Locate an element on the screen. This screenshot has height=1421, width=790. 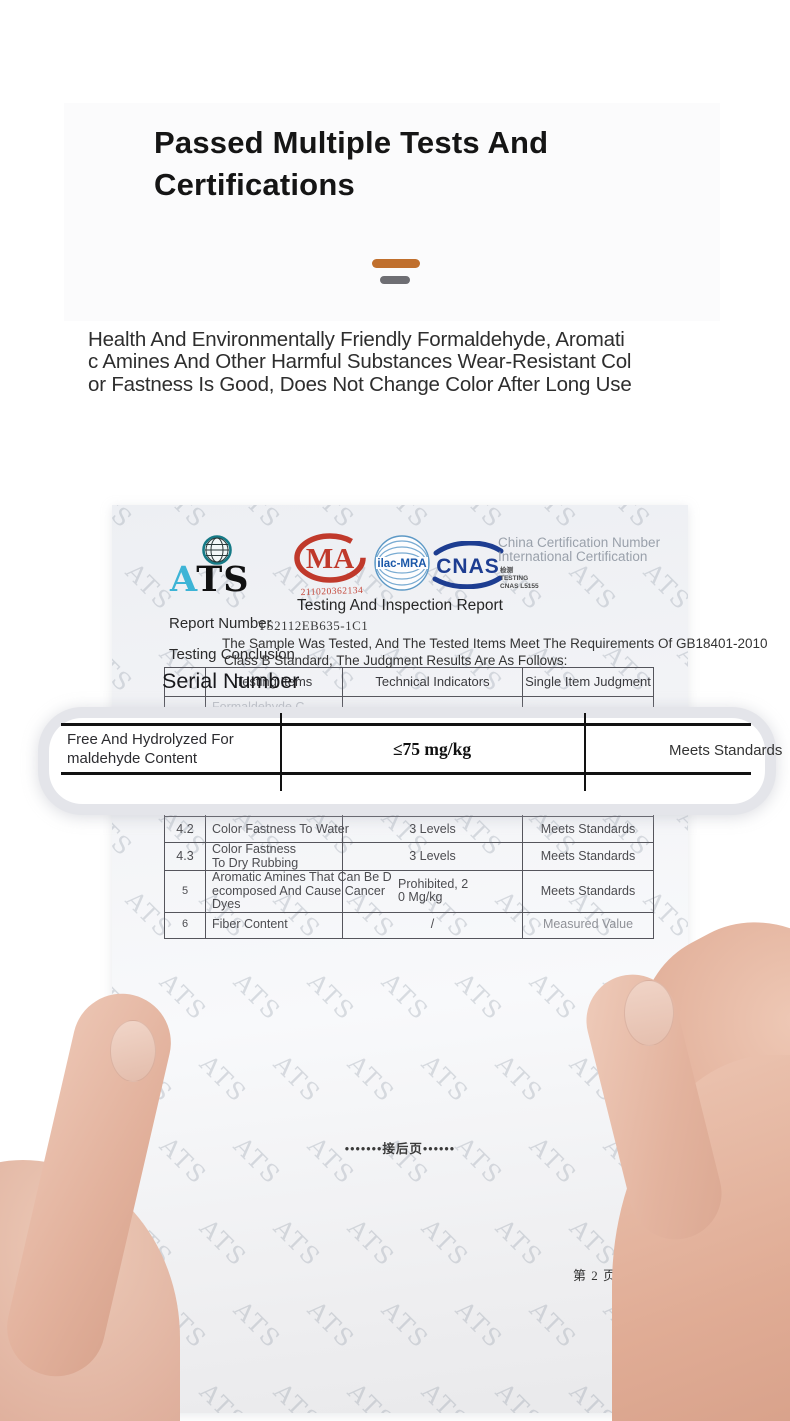
callout-divider-right is located at coordinates (585, 752).